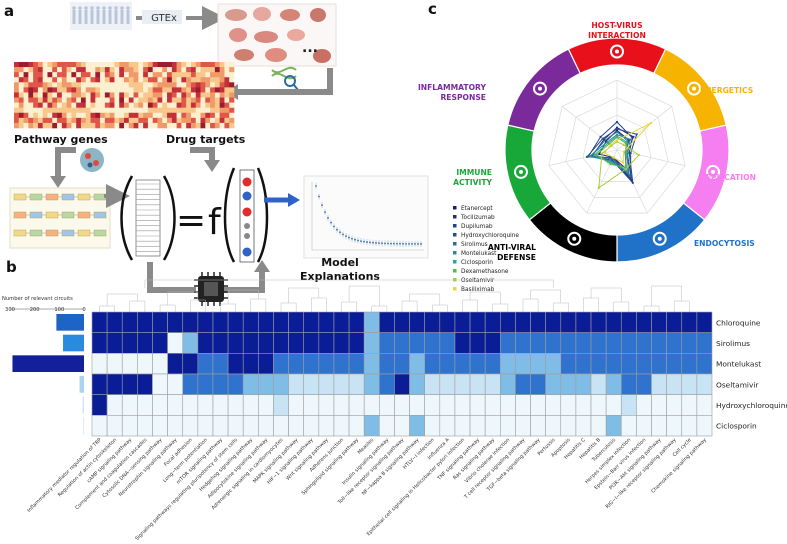 The height and width of the screenshot is (544, 787). I want to click on person-figure, so click(86, 15).